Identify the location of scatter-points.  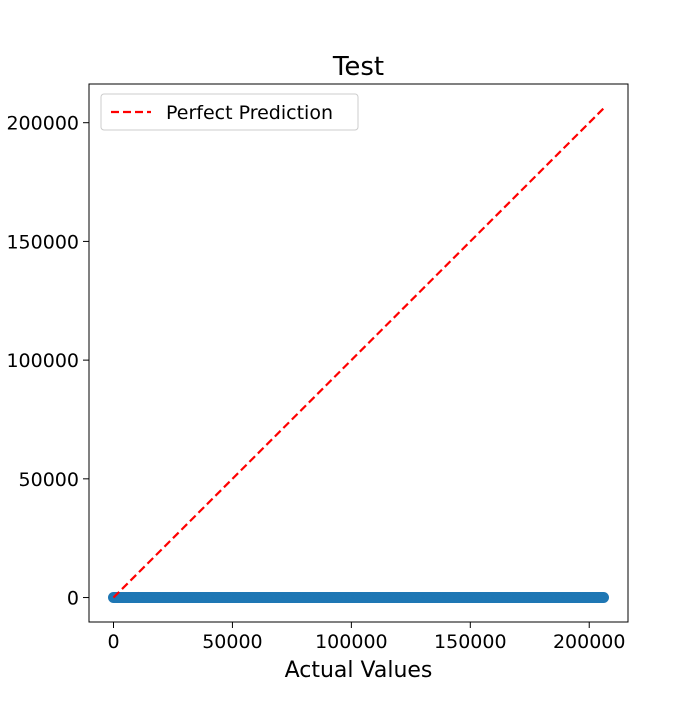
(358, 598).